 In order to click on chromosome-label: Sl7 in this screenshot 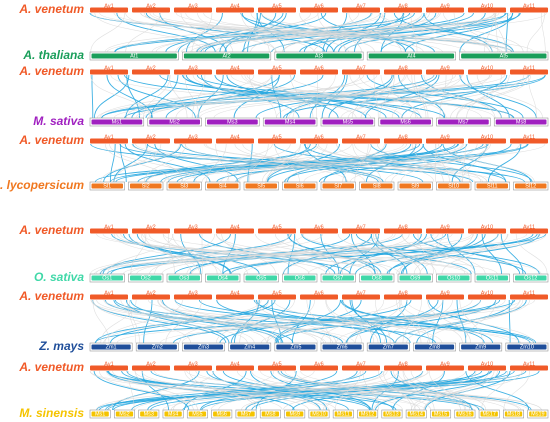, I will do `click(338, 186)`.